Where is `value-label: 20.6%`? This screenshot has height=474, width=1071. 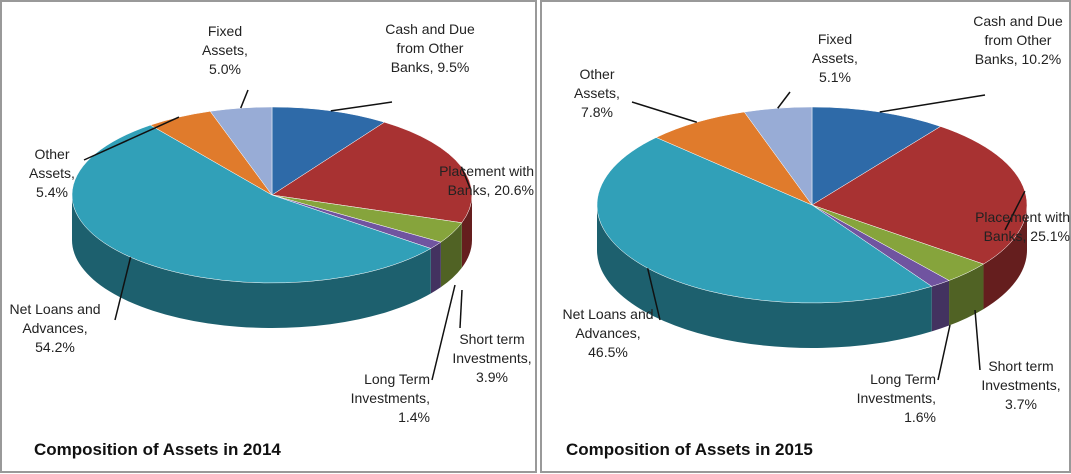 value-label: 20.6% is located at coordinates (514, 190).